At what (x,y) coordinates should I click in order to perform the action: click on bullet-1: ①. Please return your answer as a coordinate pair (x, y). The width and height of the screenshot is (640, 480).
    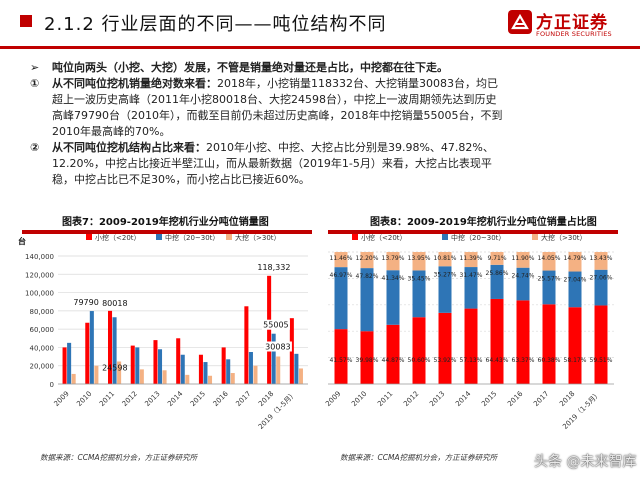
    Looking at the image, I should click on (35, 83).